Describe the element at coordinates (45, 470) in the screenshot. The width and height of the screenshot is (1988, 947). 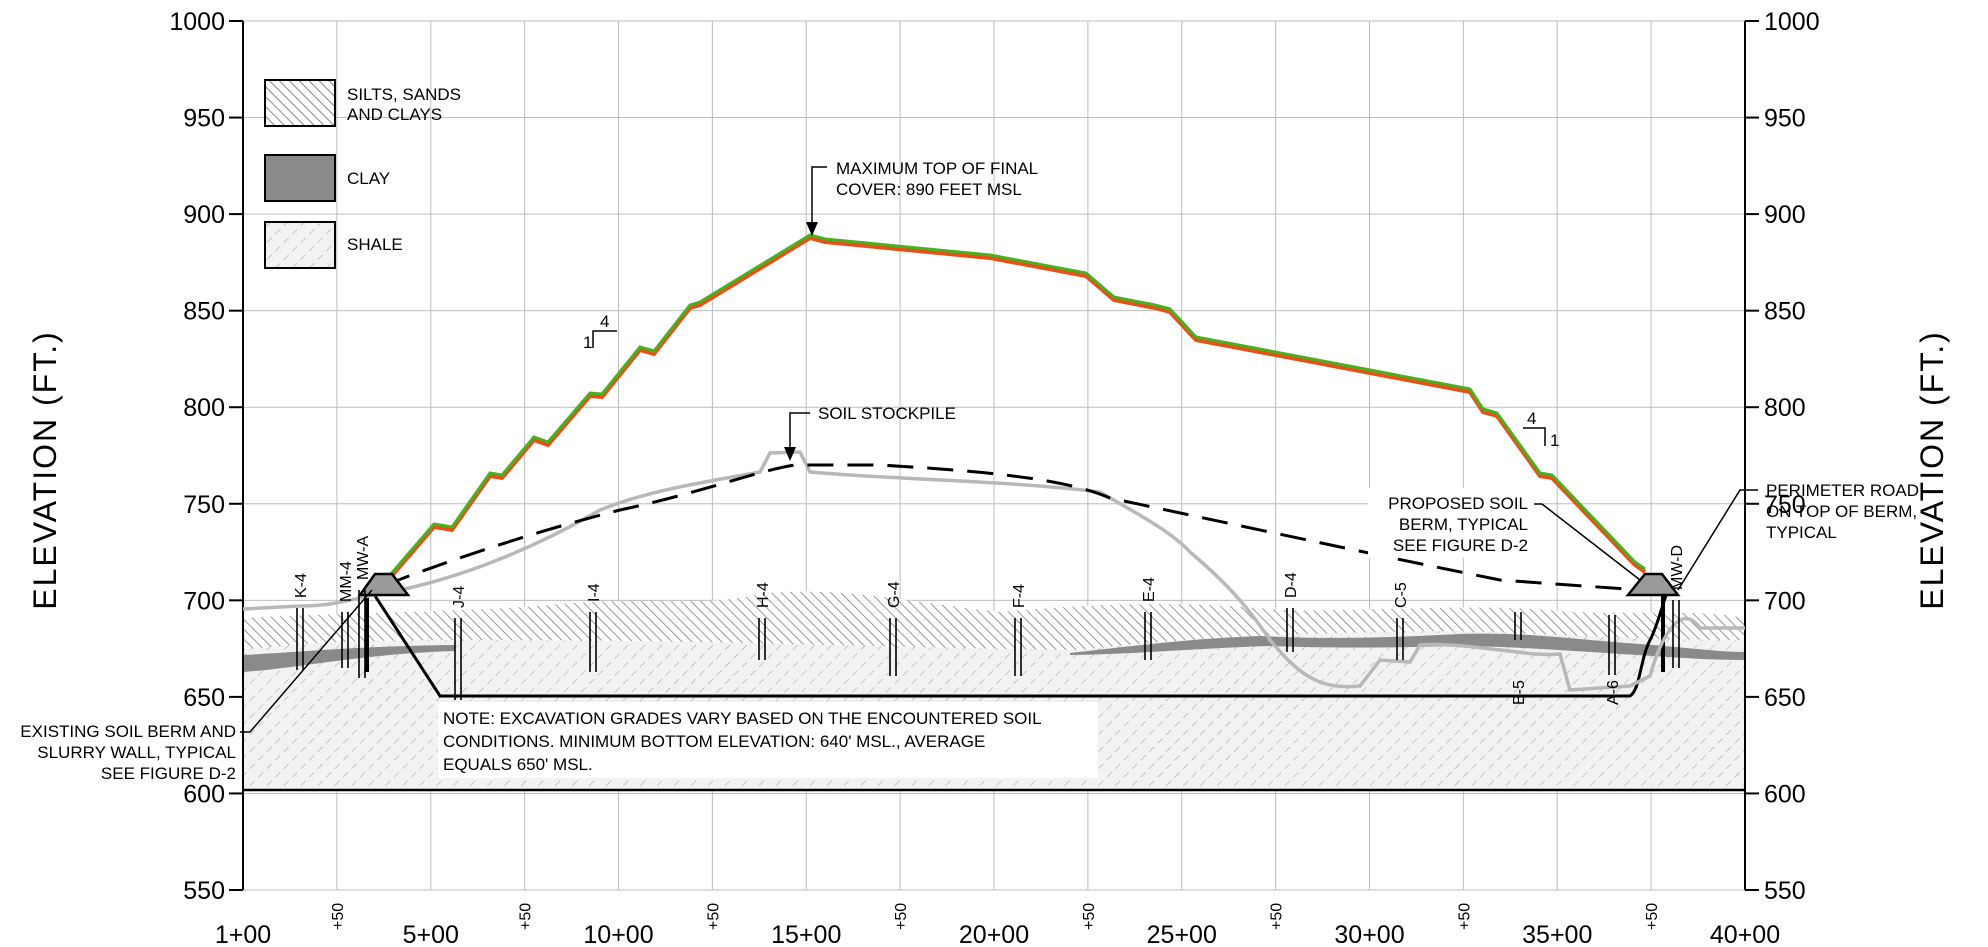
I see `left-axis-title: ELEVATION (FT.)` at that location.